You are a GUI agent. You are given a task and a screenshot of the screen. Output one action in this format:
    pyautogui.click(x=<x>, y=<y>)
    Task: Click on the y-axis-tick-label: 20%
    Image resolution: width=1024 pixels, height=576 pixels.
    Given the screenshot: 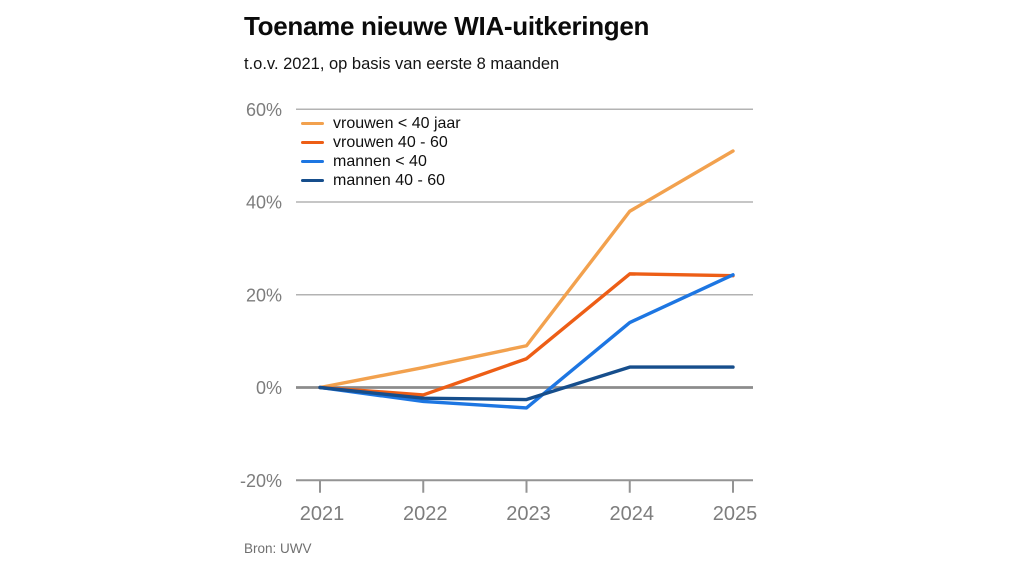 What is the action you would take?
    pyautogui.click(x=264, y=295)
    